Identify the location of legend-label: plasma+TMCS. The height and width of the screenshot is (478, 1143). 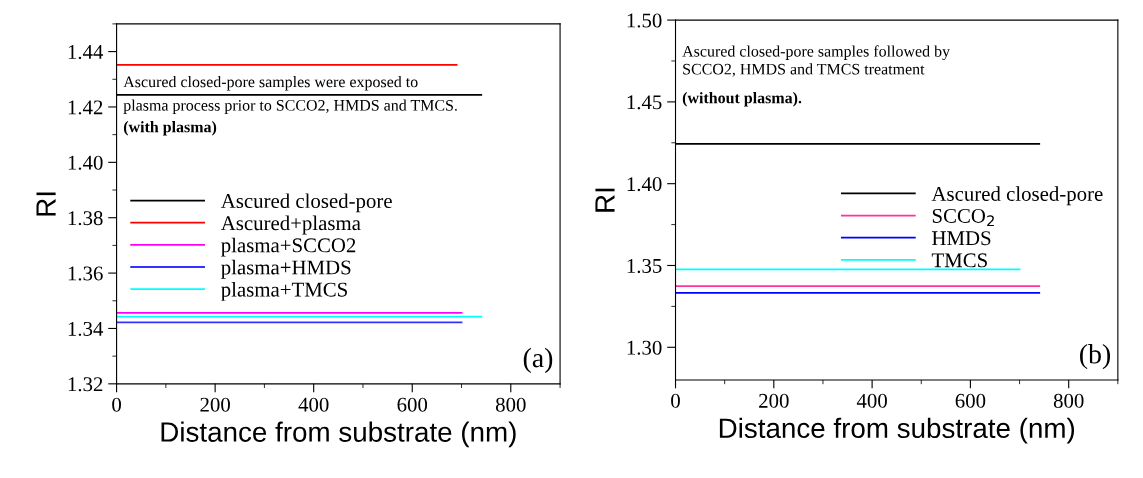
(284, 291).